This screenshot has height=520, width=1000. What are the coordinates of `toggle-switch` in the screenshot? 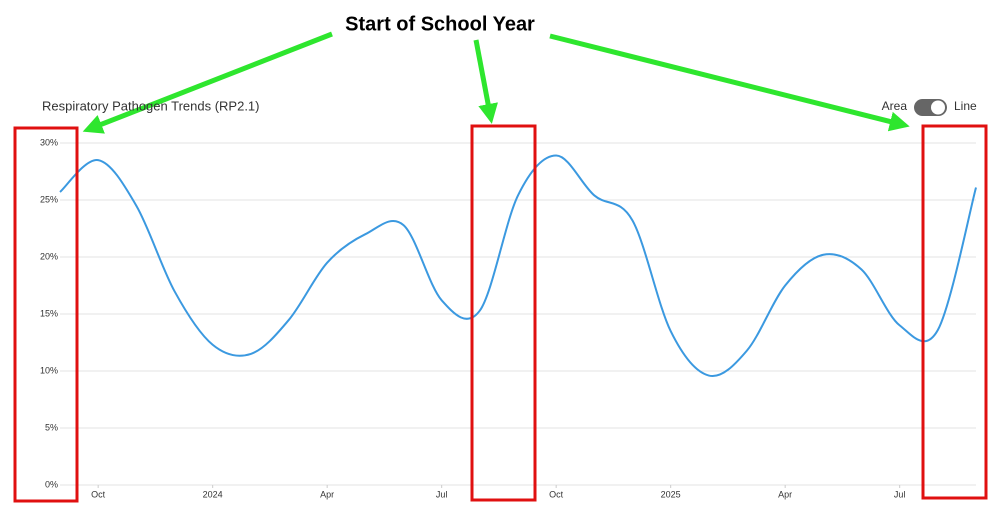 It's located at (930, 107).